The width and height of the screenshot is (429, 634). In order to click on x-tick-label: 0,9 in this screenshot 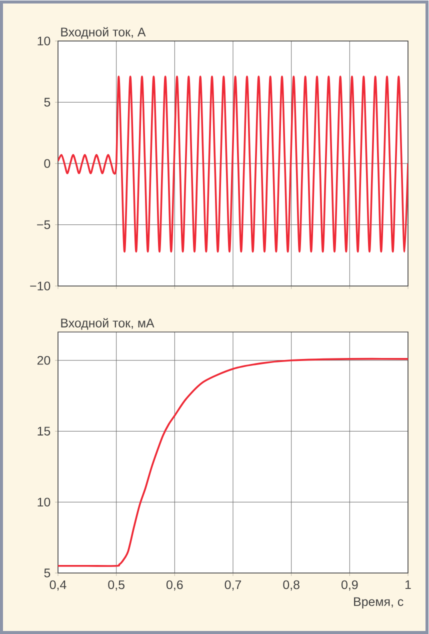, I will do `click(349, 585)`.